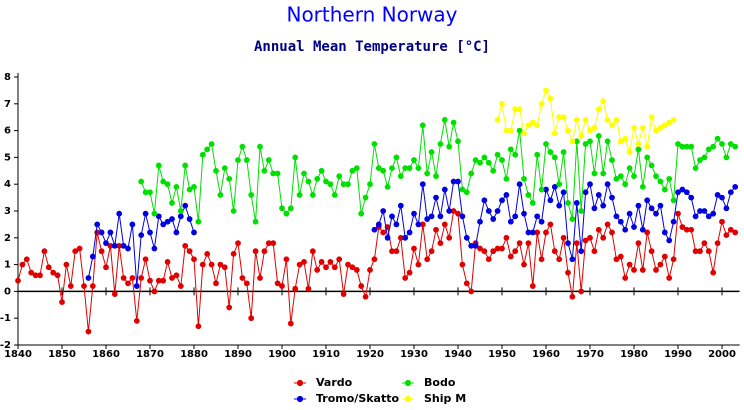  Describe the element at coordinates (7, 291) in the screenshot. I see `y-tick-label: 0` at that location.